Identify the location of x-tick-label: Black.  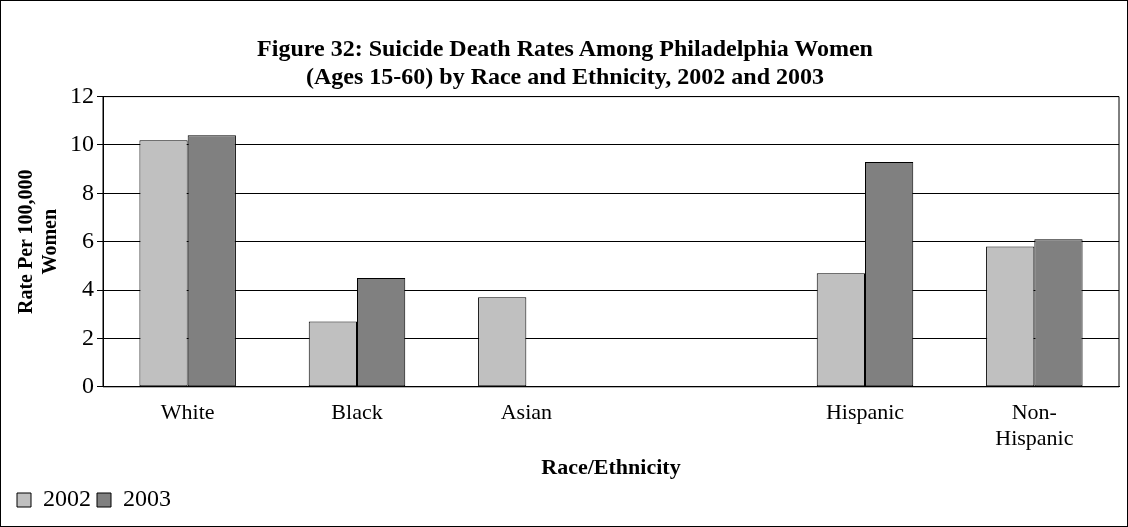
(357, 411).